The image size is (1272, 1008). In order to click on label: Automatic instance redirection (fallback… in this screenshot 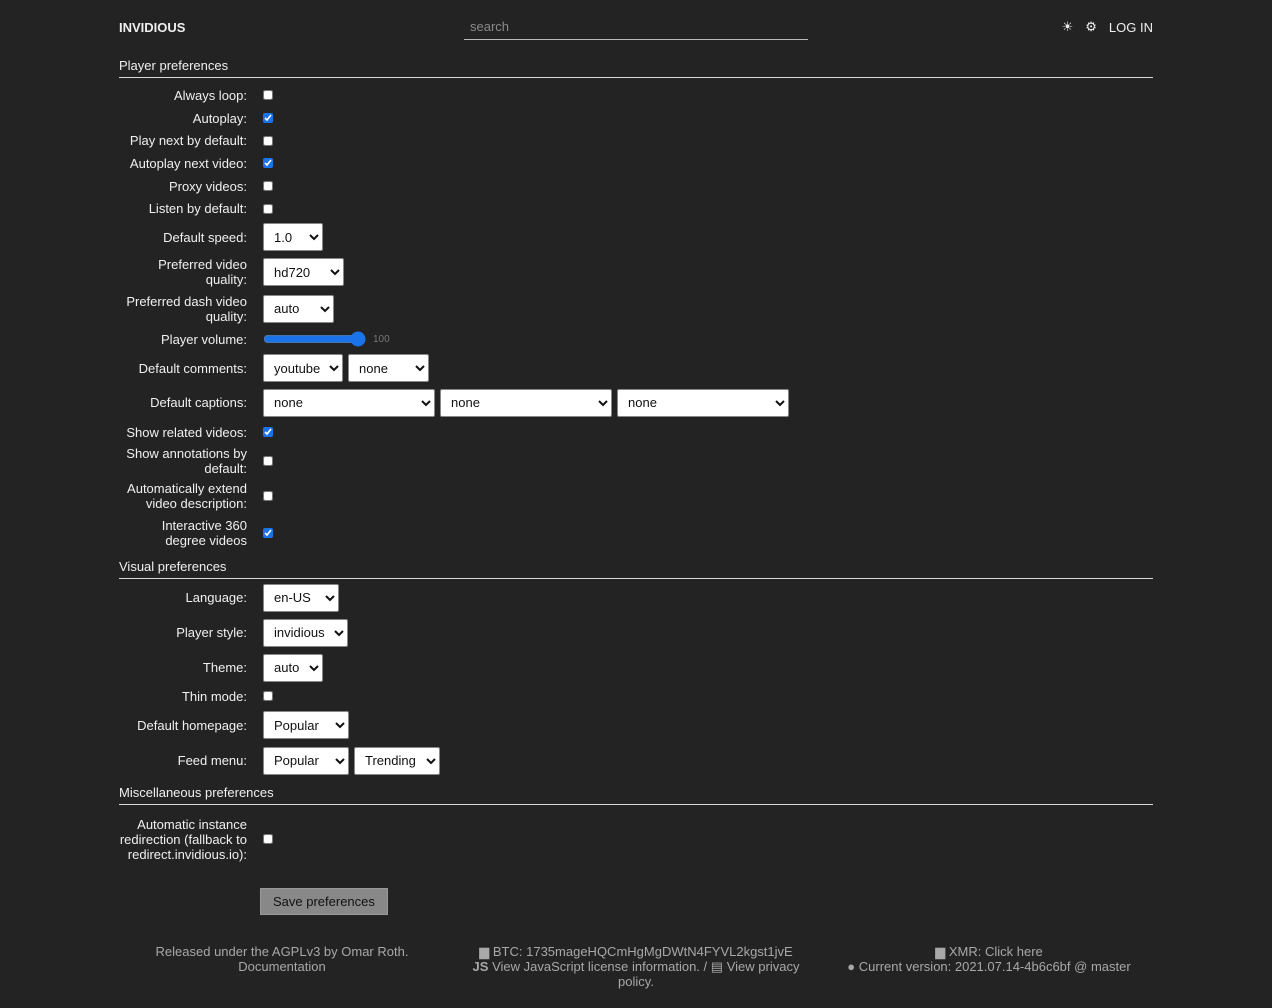, I will do `click(183, 839)`.